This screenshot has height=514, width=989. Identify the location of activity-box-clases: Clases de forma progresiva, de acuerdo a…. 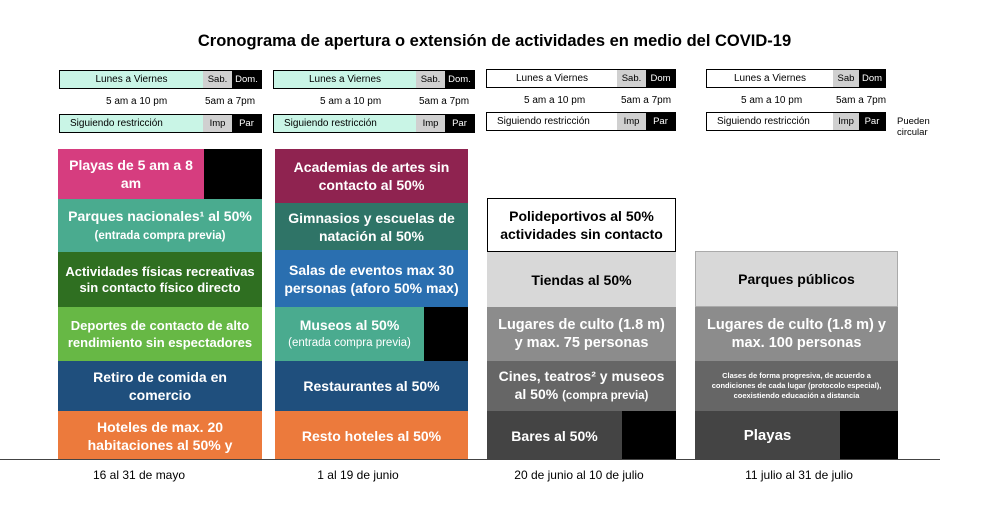
(796, 386).